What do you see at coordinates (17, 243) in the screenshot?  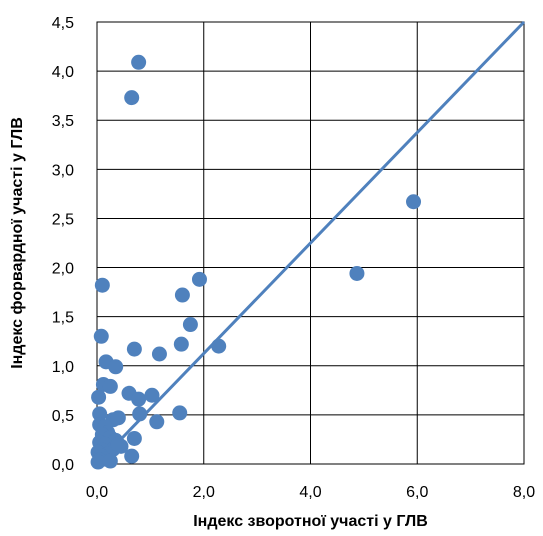 I see `y-axis-title: Індекс форвардної участі у ГЛВ` at bounding box center [17, 243].